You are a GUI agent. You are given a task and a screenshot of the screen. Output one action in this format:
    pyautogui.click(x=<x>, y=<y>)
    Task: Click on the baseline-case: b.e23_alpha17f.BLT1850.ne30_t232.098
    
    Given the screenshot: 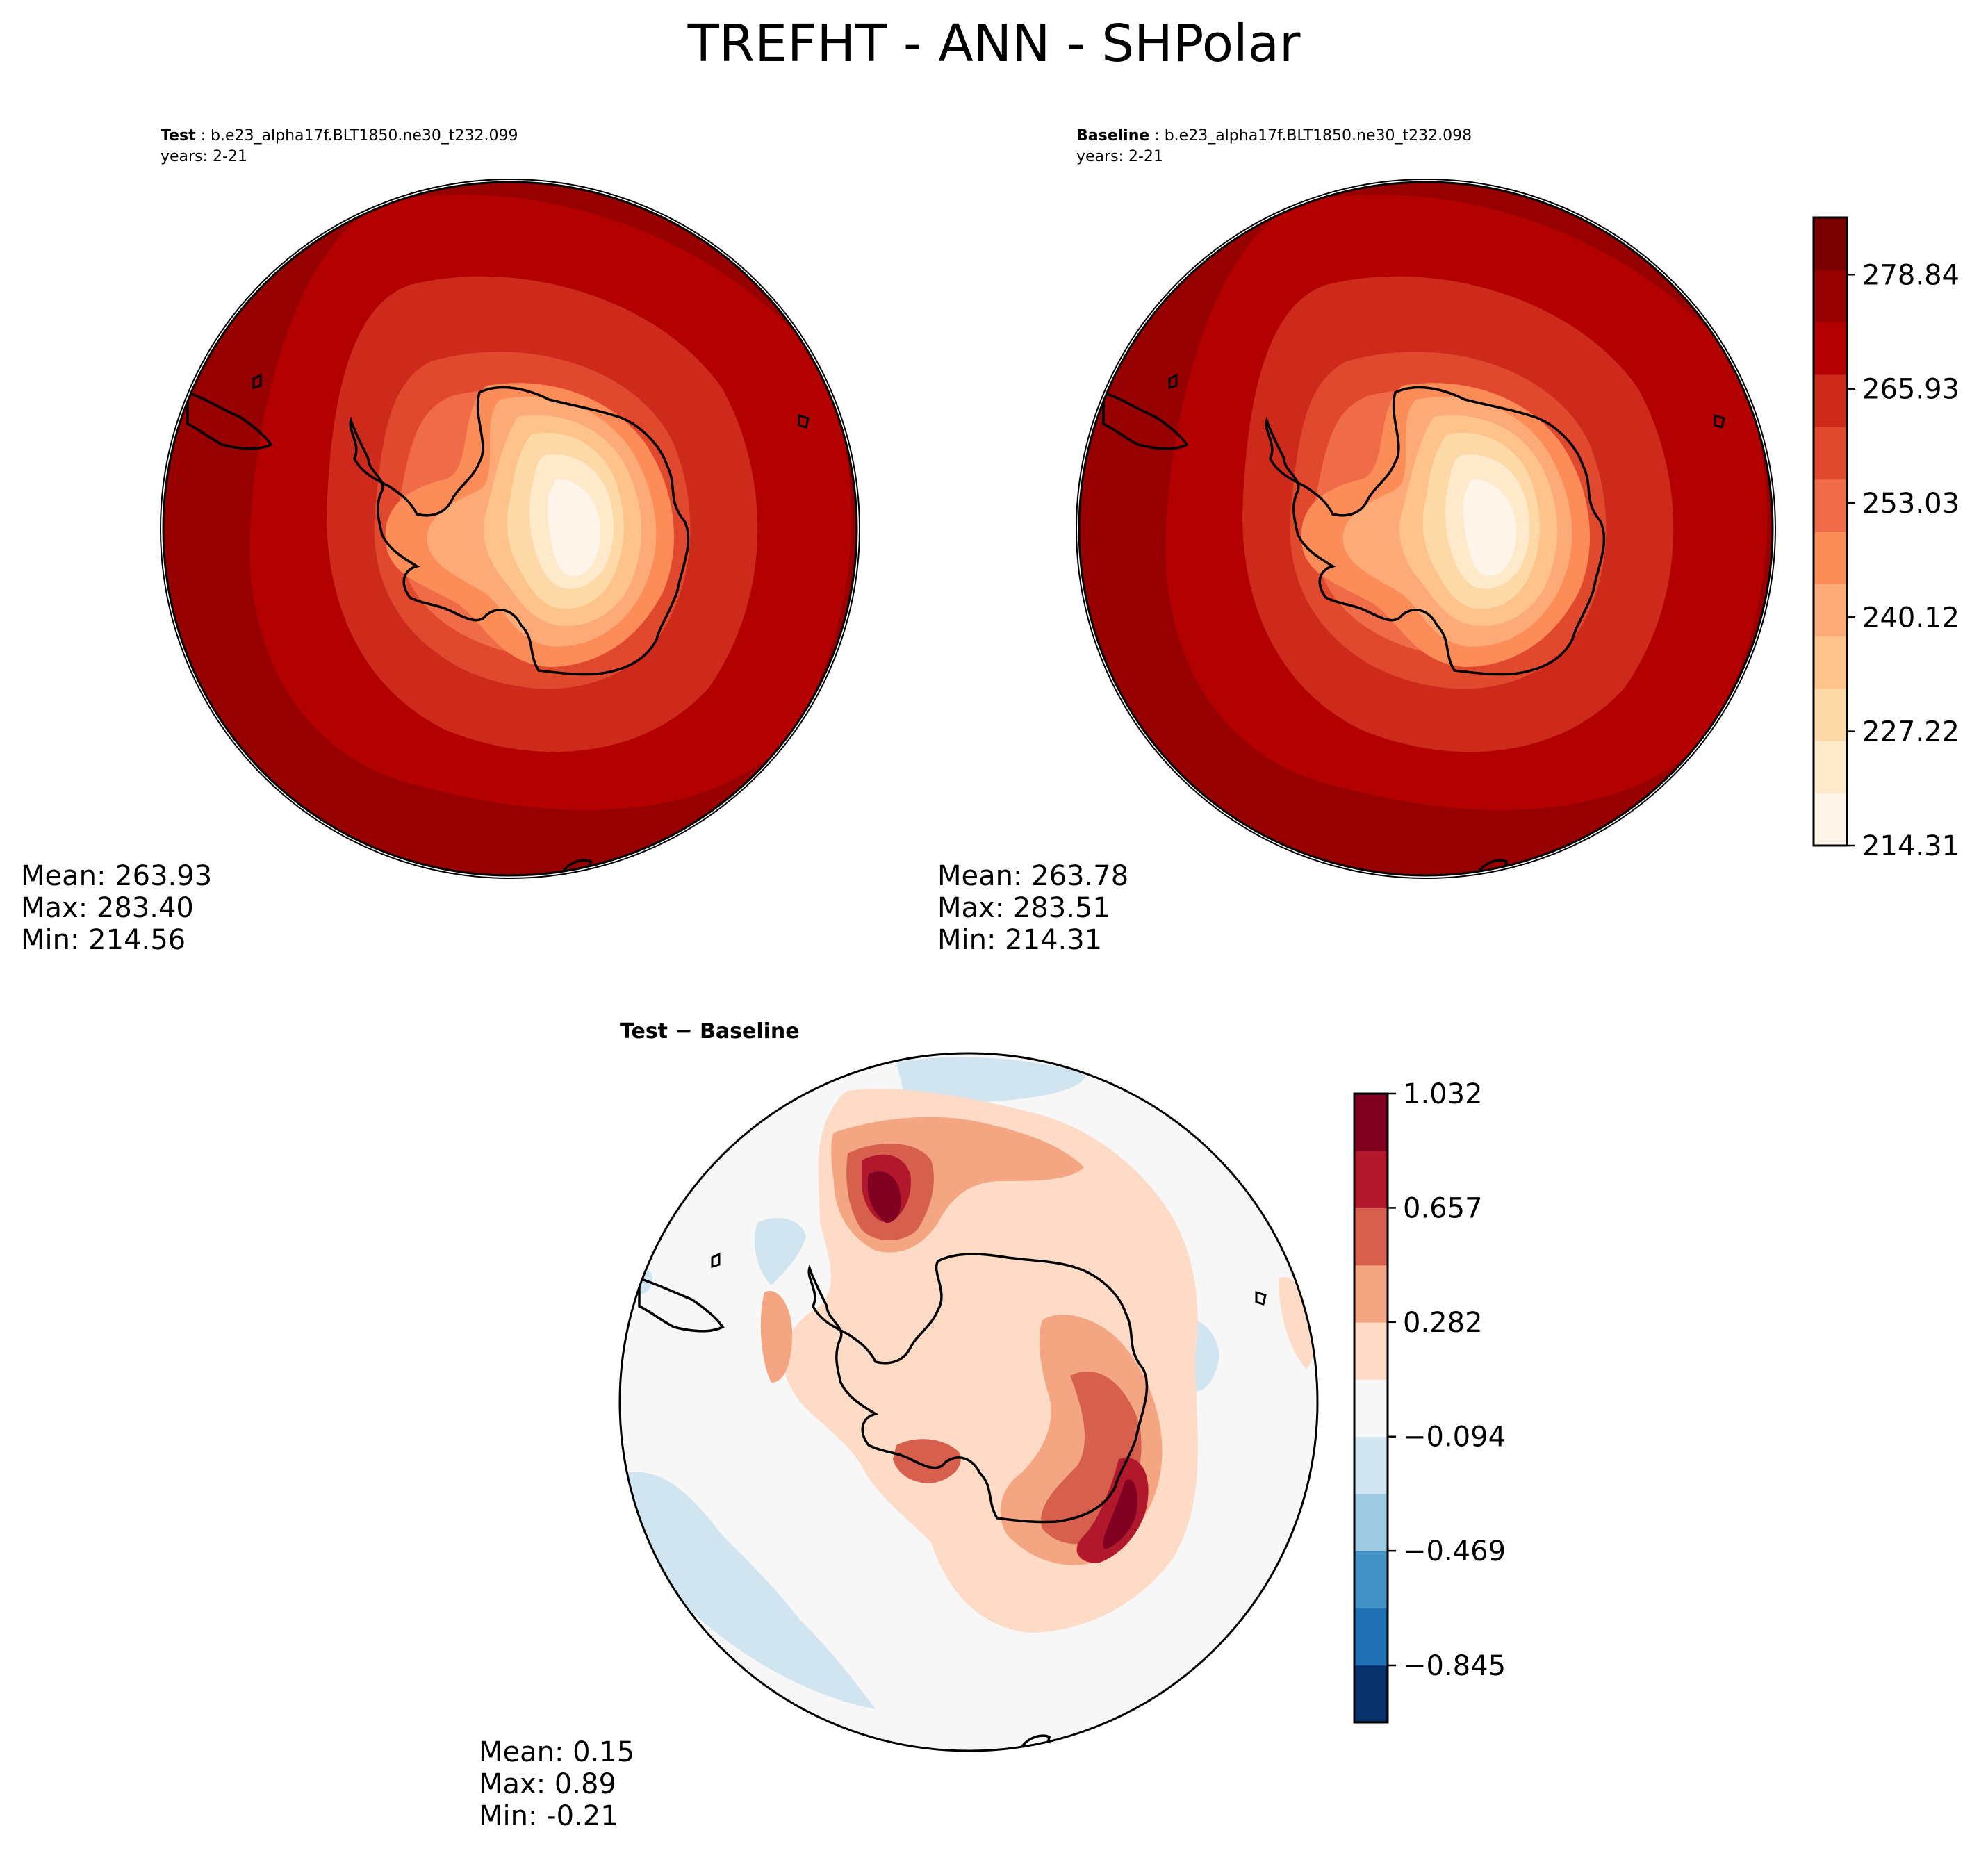 What is the action you would take?
    pyautogui.click(x=1318, y=136)
    